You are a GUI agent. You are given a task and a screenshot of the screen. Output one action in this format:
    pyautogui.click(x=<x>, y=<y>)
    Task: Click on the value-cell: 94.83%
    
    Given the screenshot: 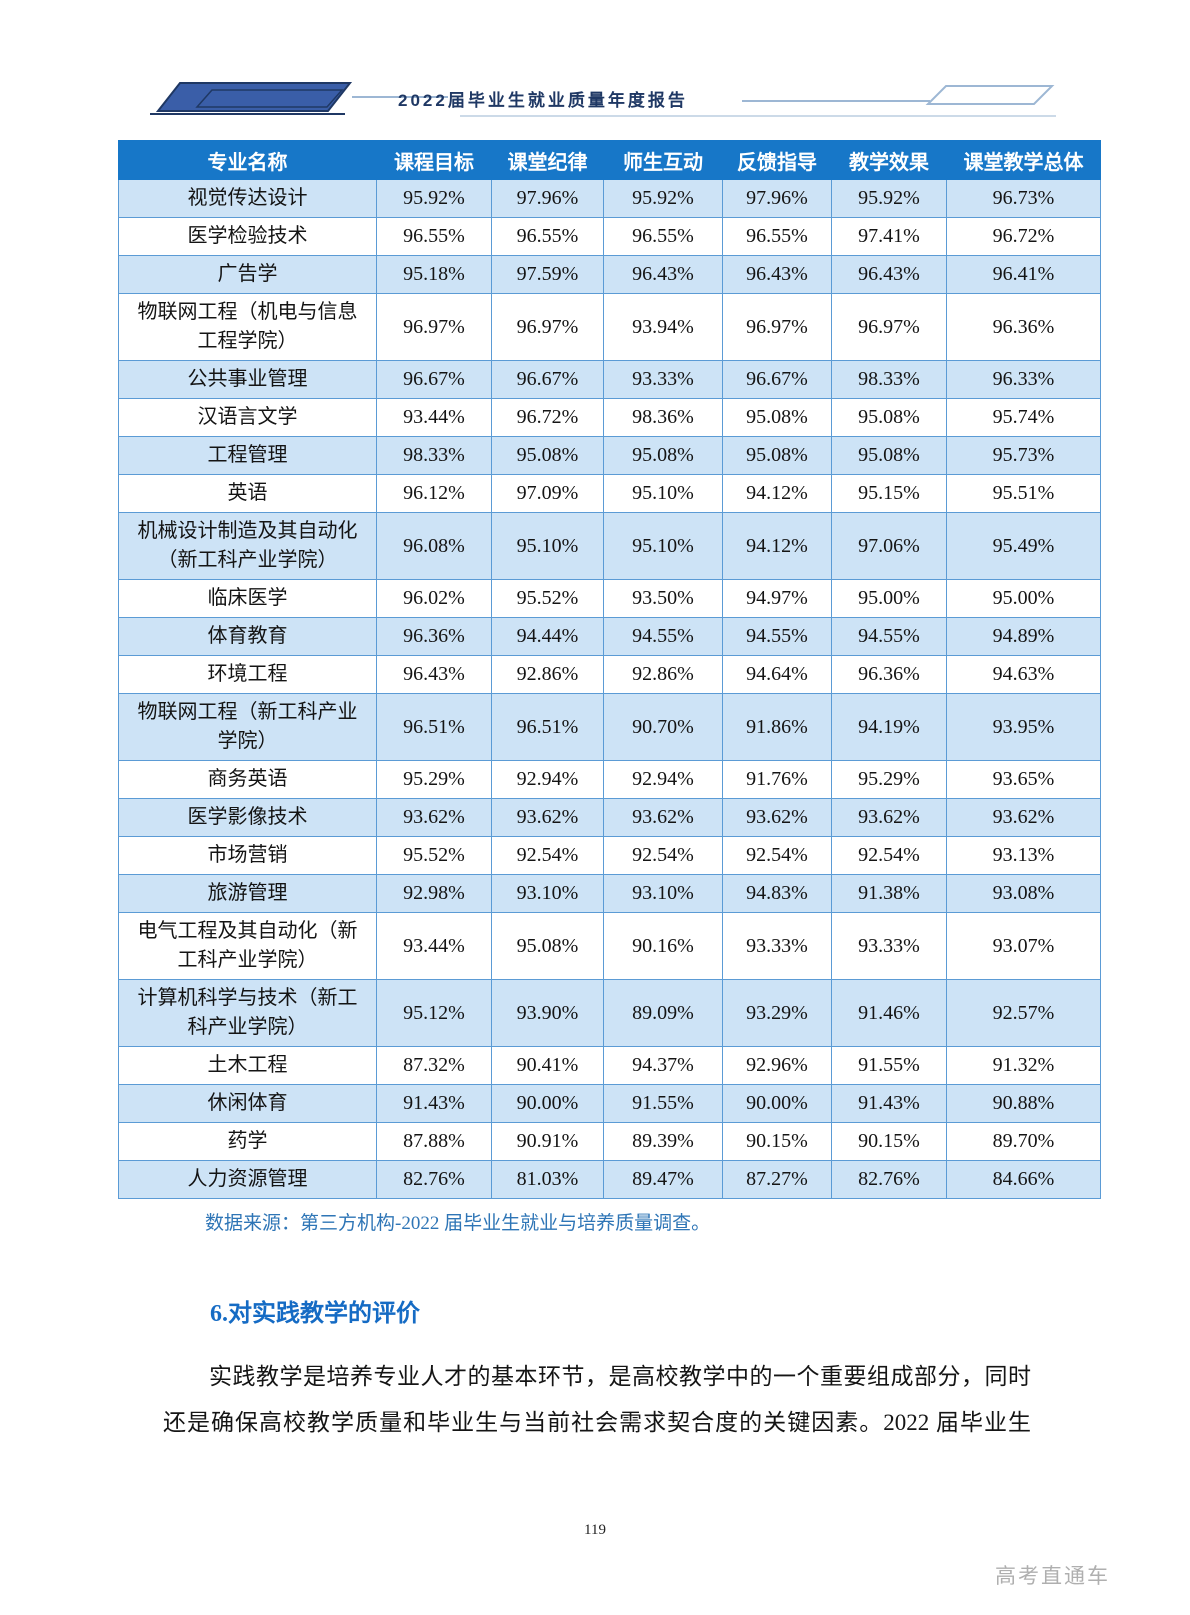 What is the action you would take?
    pyautogui.click(x=777, y=893)
    